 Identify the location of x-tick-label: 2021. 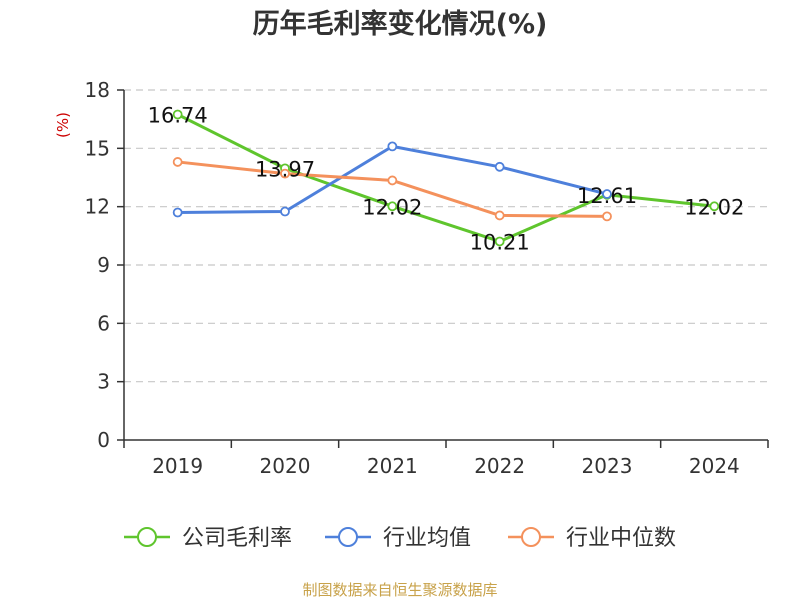
(392, 466).